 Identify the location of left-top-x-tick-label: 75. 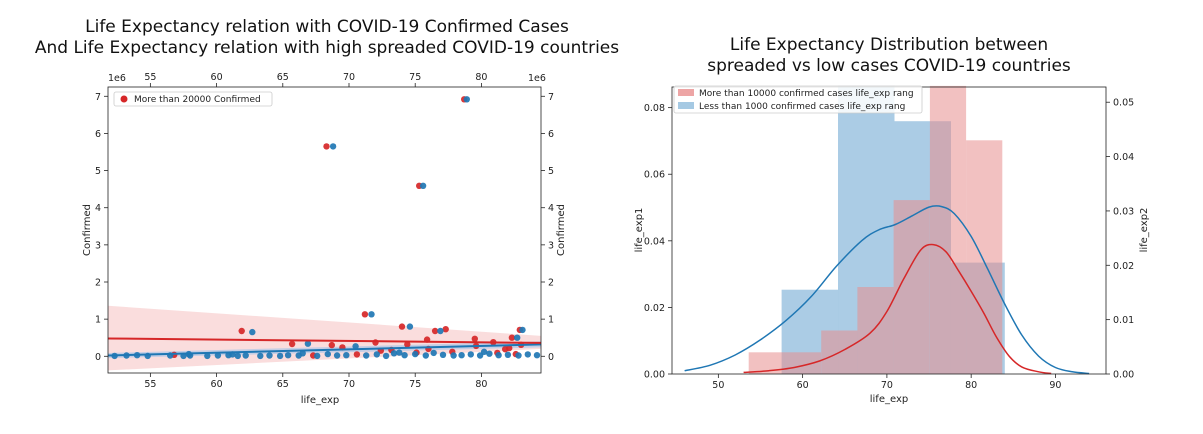
(415, 77).